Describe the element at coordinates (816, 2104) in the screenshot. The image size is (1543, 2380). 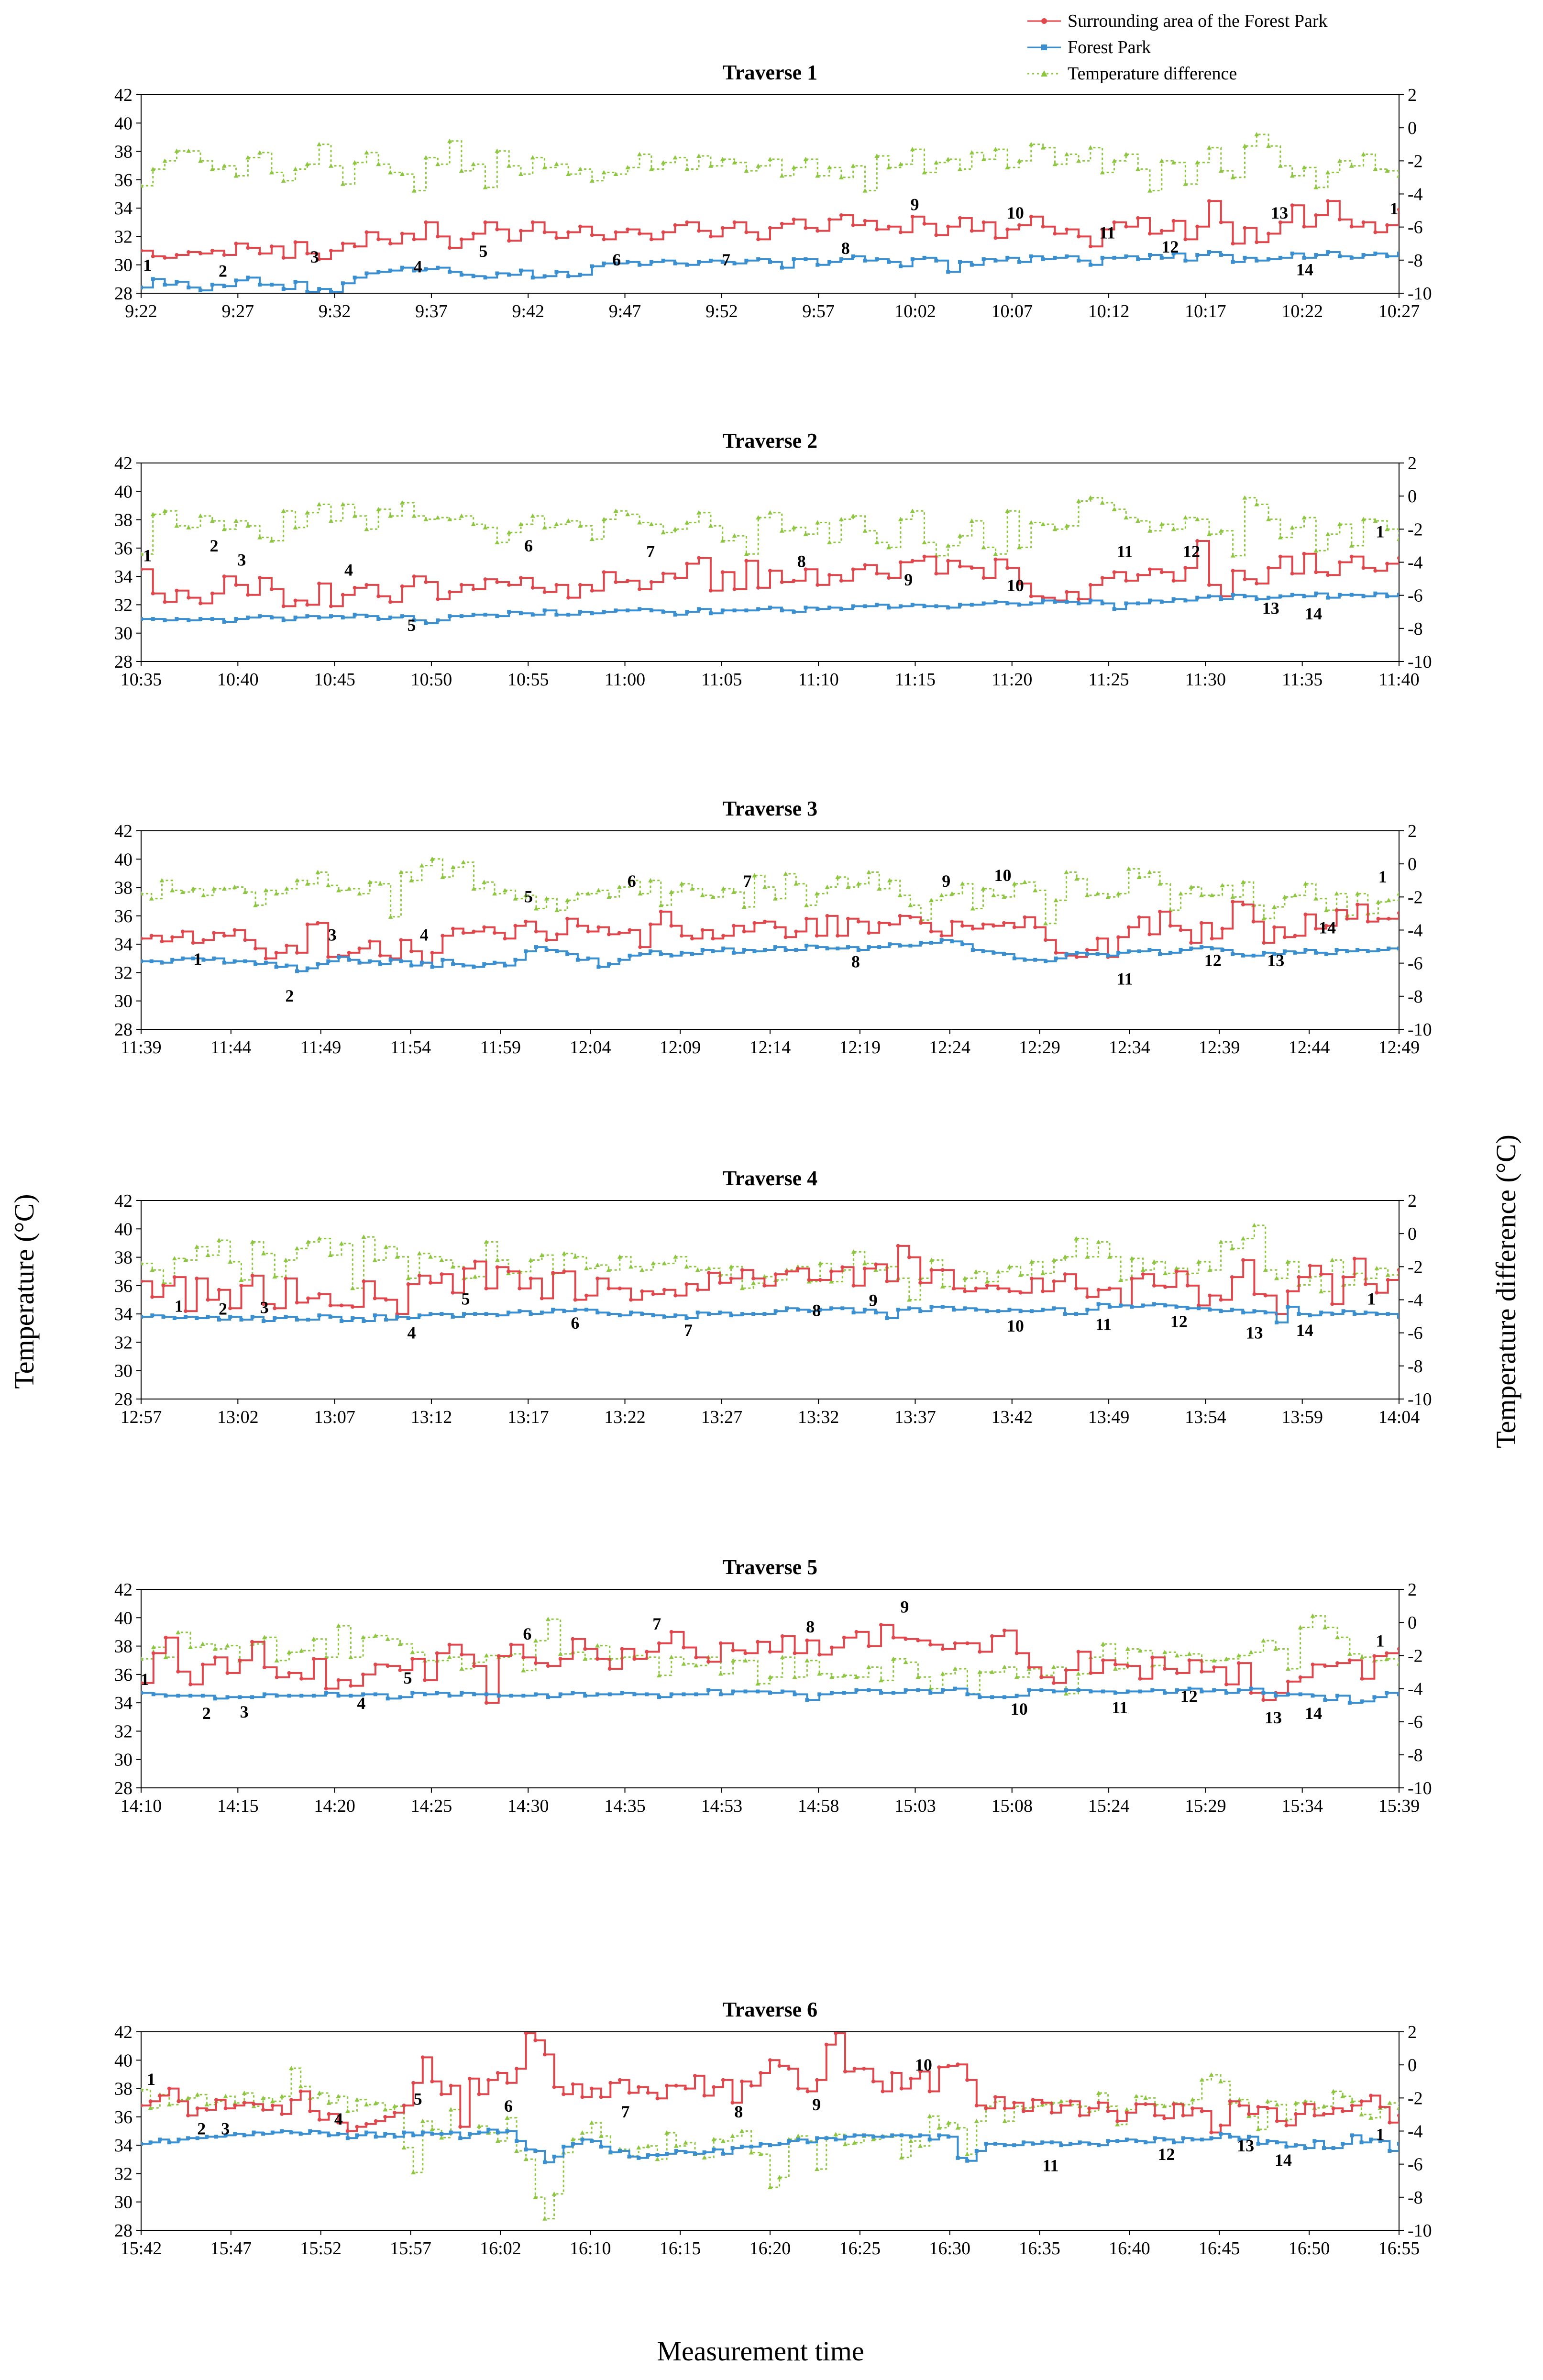
I see `location-marker: 9` at that location.